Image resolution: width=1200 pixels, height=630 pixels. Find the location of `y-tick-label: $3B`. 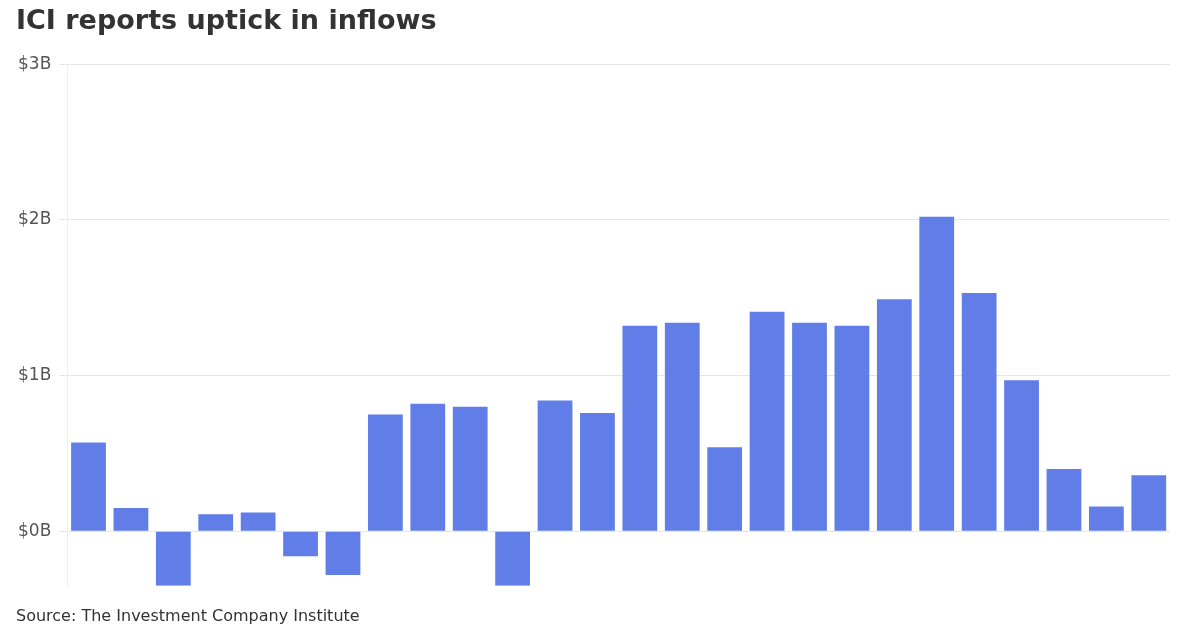

y-tick-label: $3B is located at coordinates (35, 62).